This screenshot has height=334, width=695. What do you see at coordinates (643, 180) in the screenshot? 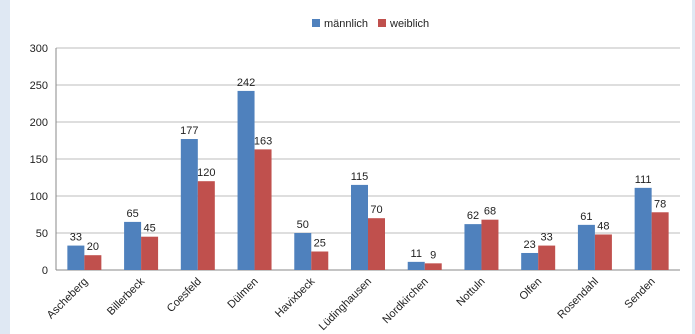
I see `data-label: 111` at bounding box center [643, 180].